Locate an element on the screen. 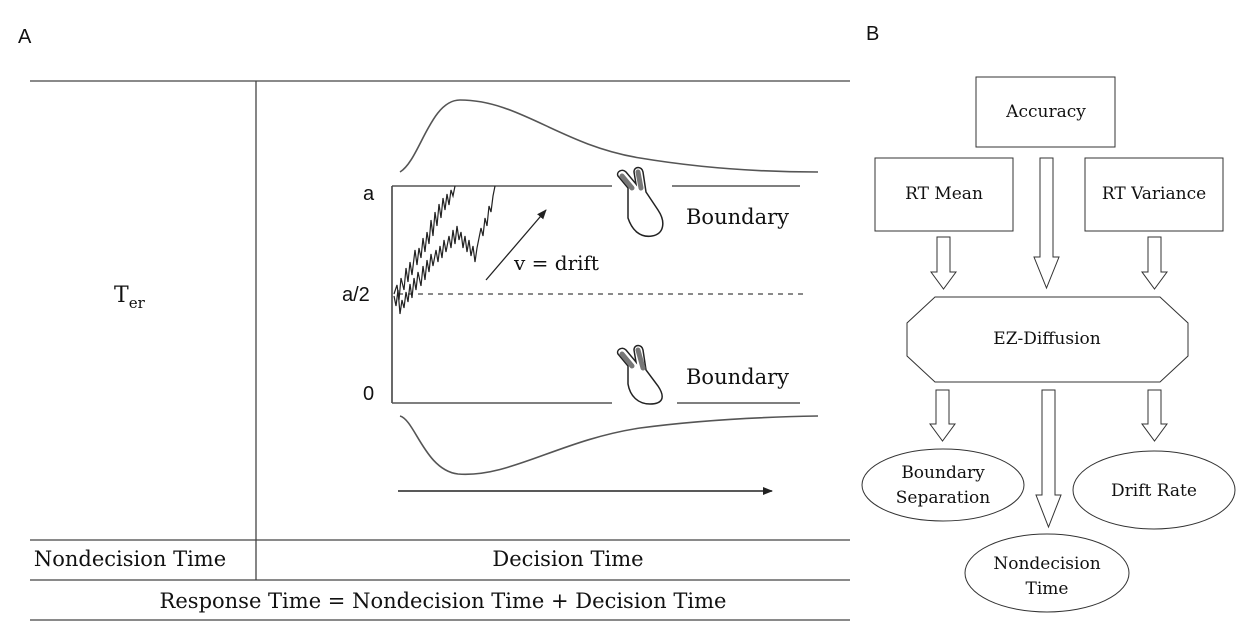 The width and height of the screenshot is (1239, 631). hand-pointing-icon-upper is located at coordinates (640, 202).